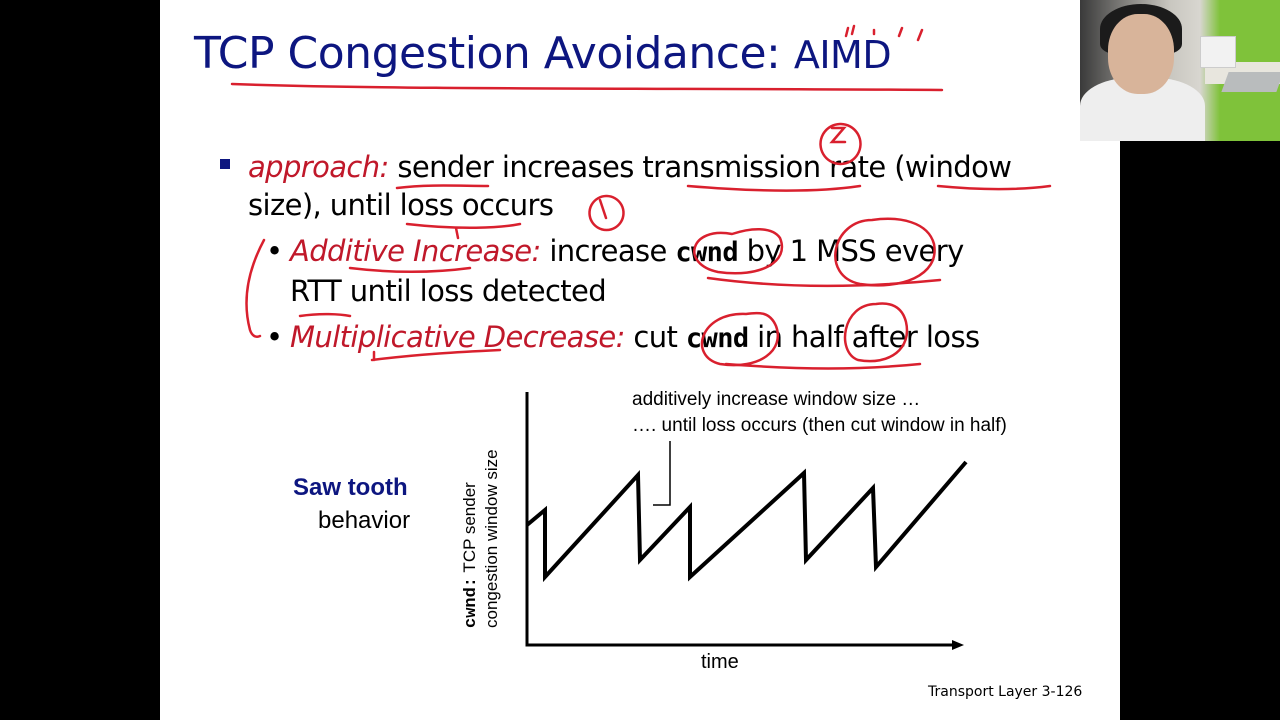 The image size is (1280, 720). What do you see at coordinates (471, 602) in the screenshot?
I see `y-label-code: cwnd:` at bounding box center [471, 602].